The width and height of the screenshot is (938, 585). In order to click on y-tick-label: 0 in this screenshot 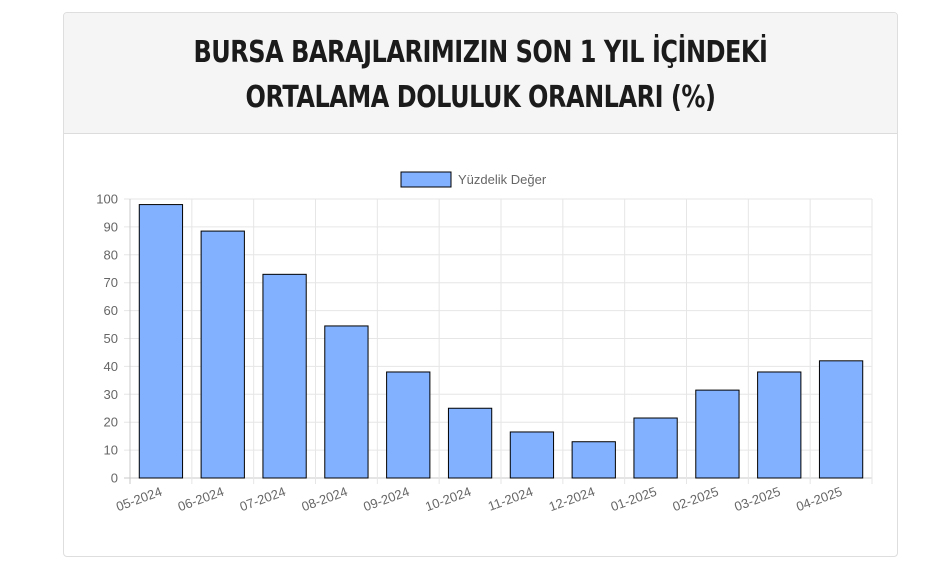, I will do `click(114, 478)`.